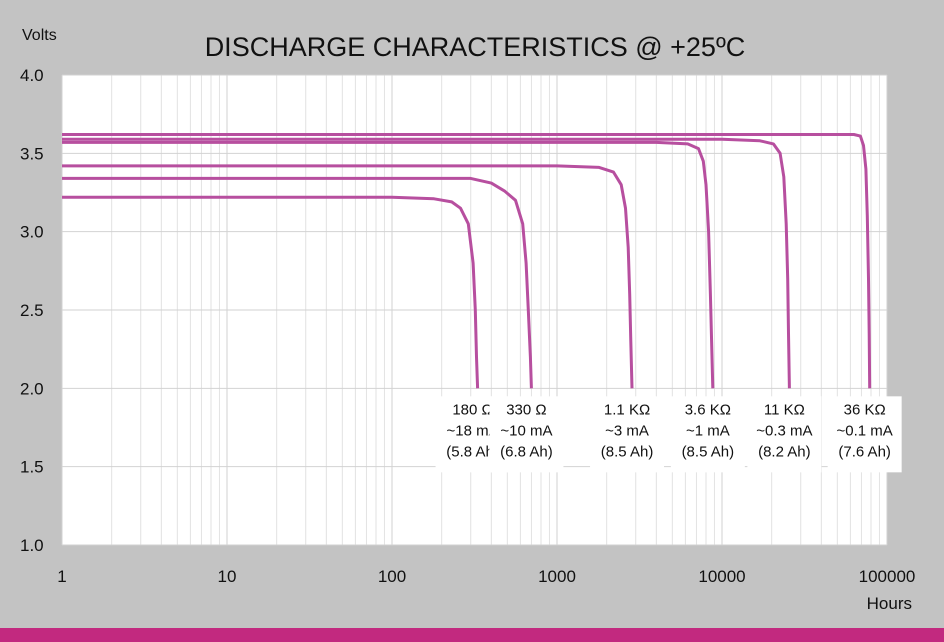  What do you see at coordinates (887, 576) in the screenshot?
I see `x-tick-label: 100000` at bounding box center [887, 576].